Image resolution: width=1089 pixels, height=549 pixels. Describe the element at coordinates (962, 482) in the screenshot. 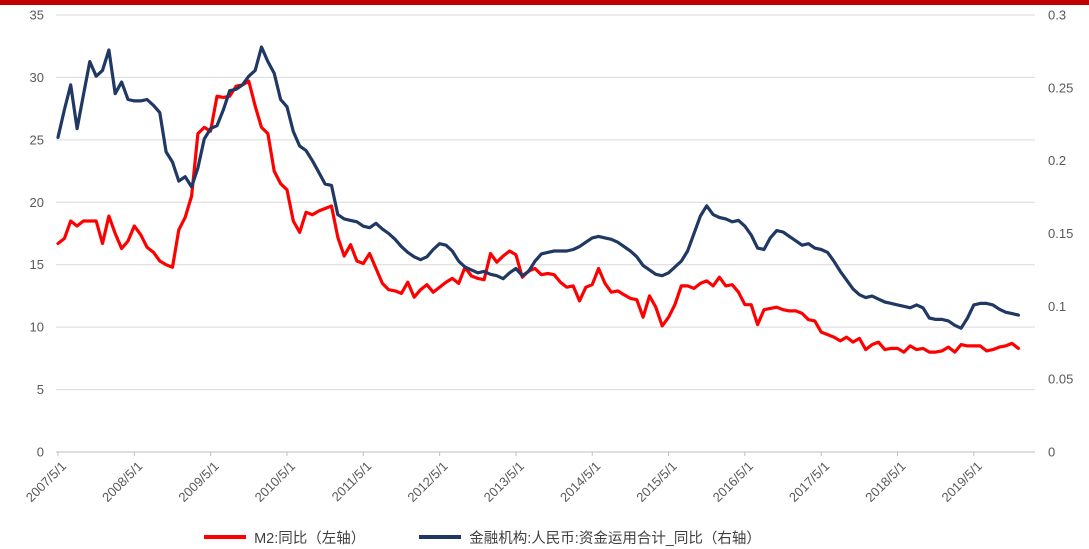

I see `x-axis-tick-label: 2019/5/1` at that location.